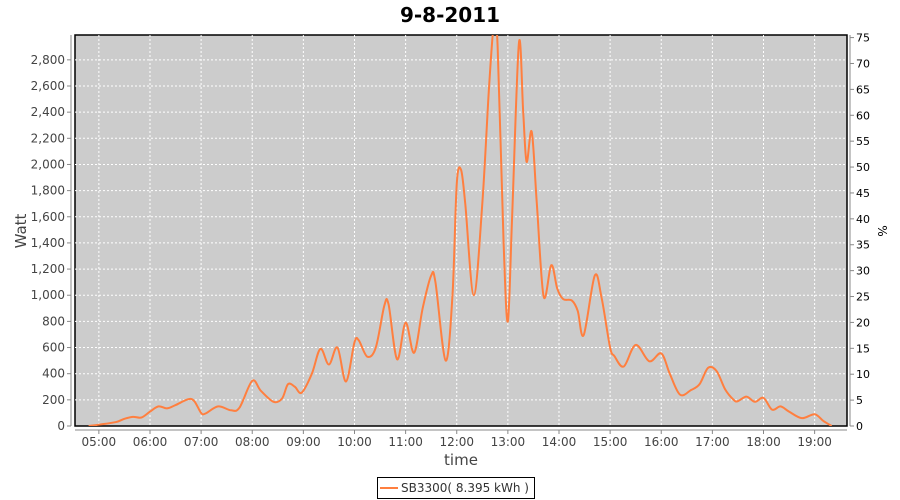 The width and height of the screenshot is (900, 500). Describe the element at coordinates (48, 191) in the screenshot. I see `y-tick-label: 1,800` at that location.